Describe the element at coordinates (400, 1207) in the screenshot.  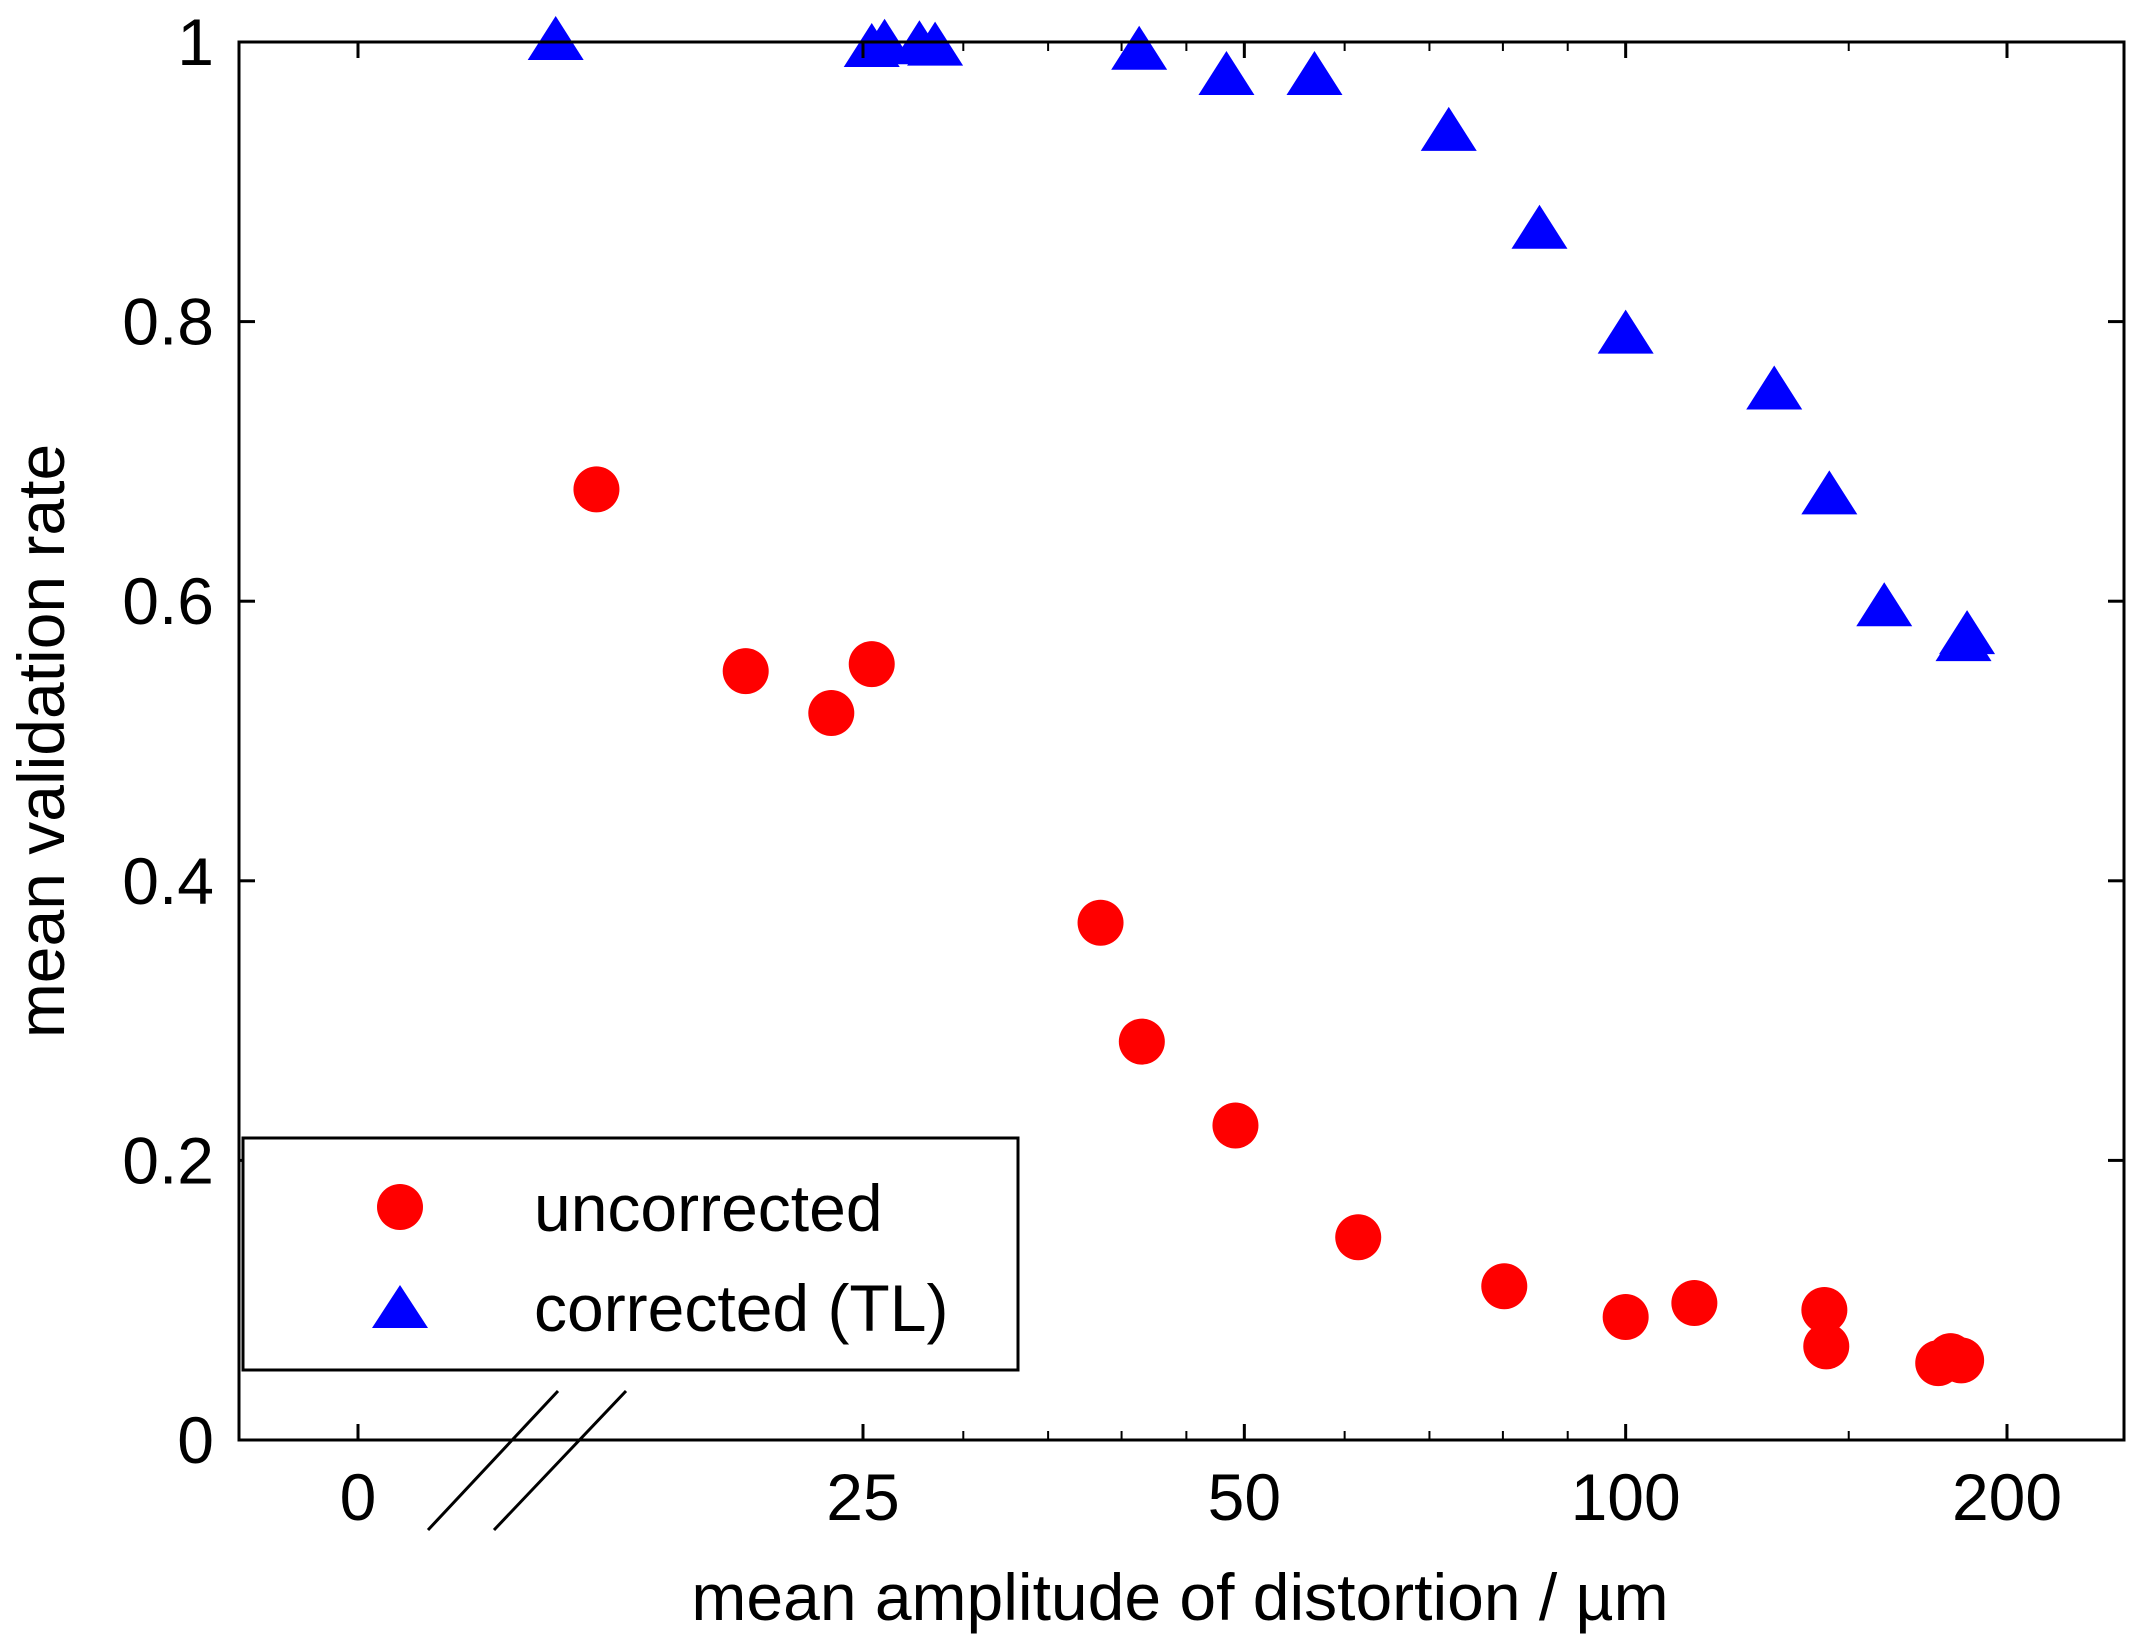
I see `legend-marker-uncorrected` at that location.